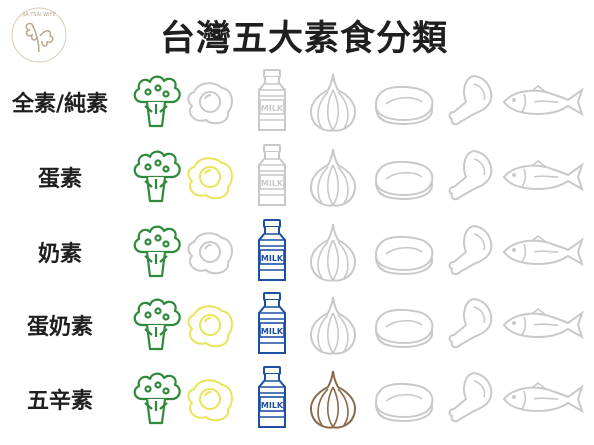  Describe the element at coordinates (39, 35) in the screenshot. I see `brand-logo: JIA TSAI WIFE` at that location.